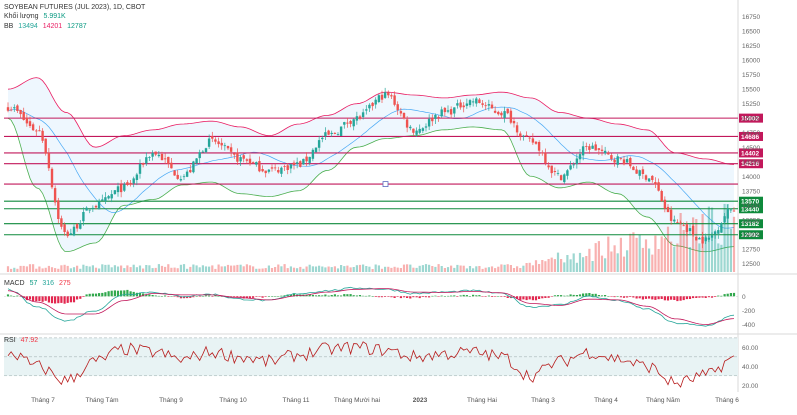  I want to click on time-axis-label: Tháng Năm, so click(663, 400).